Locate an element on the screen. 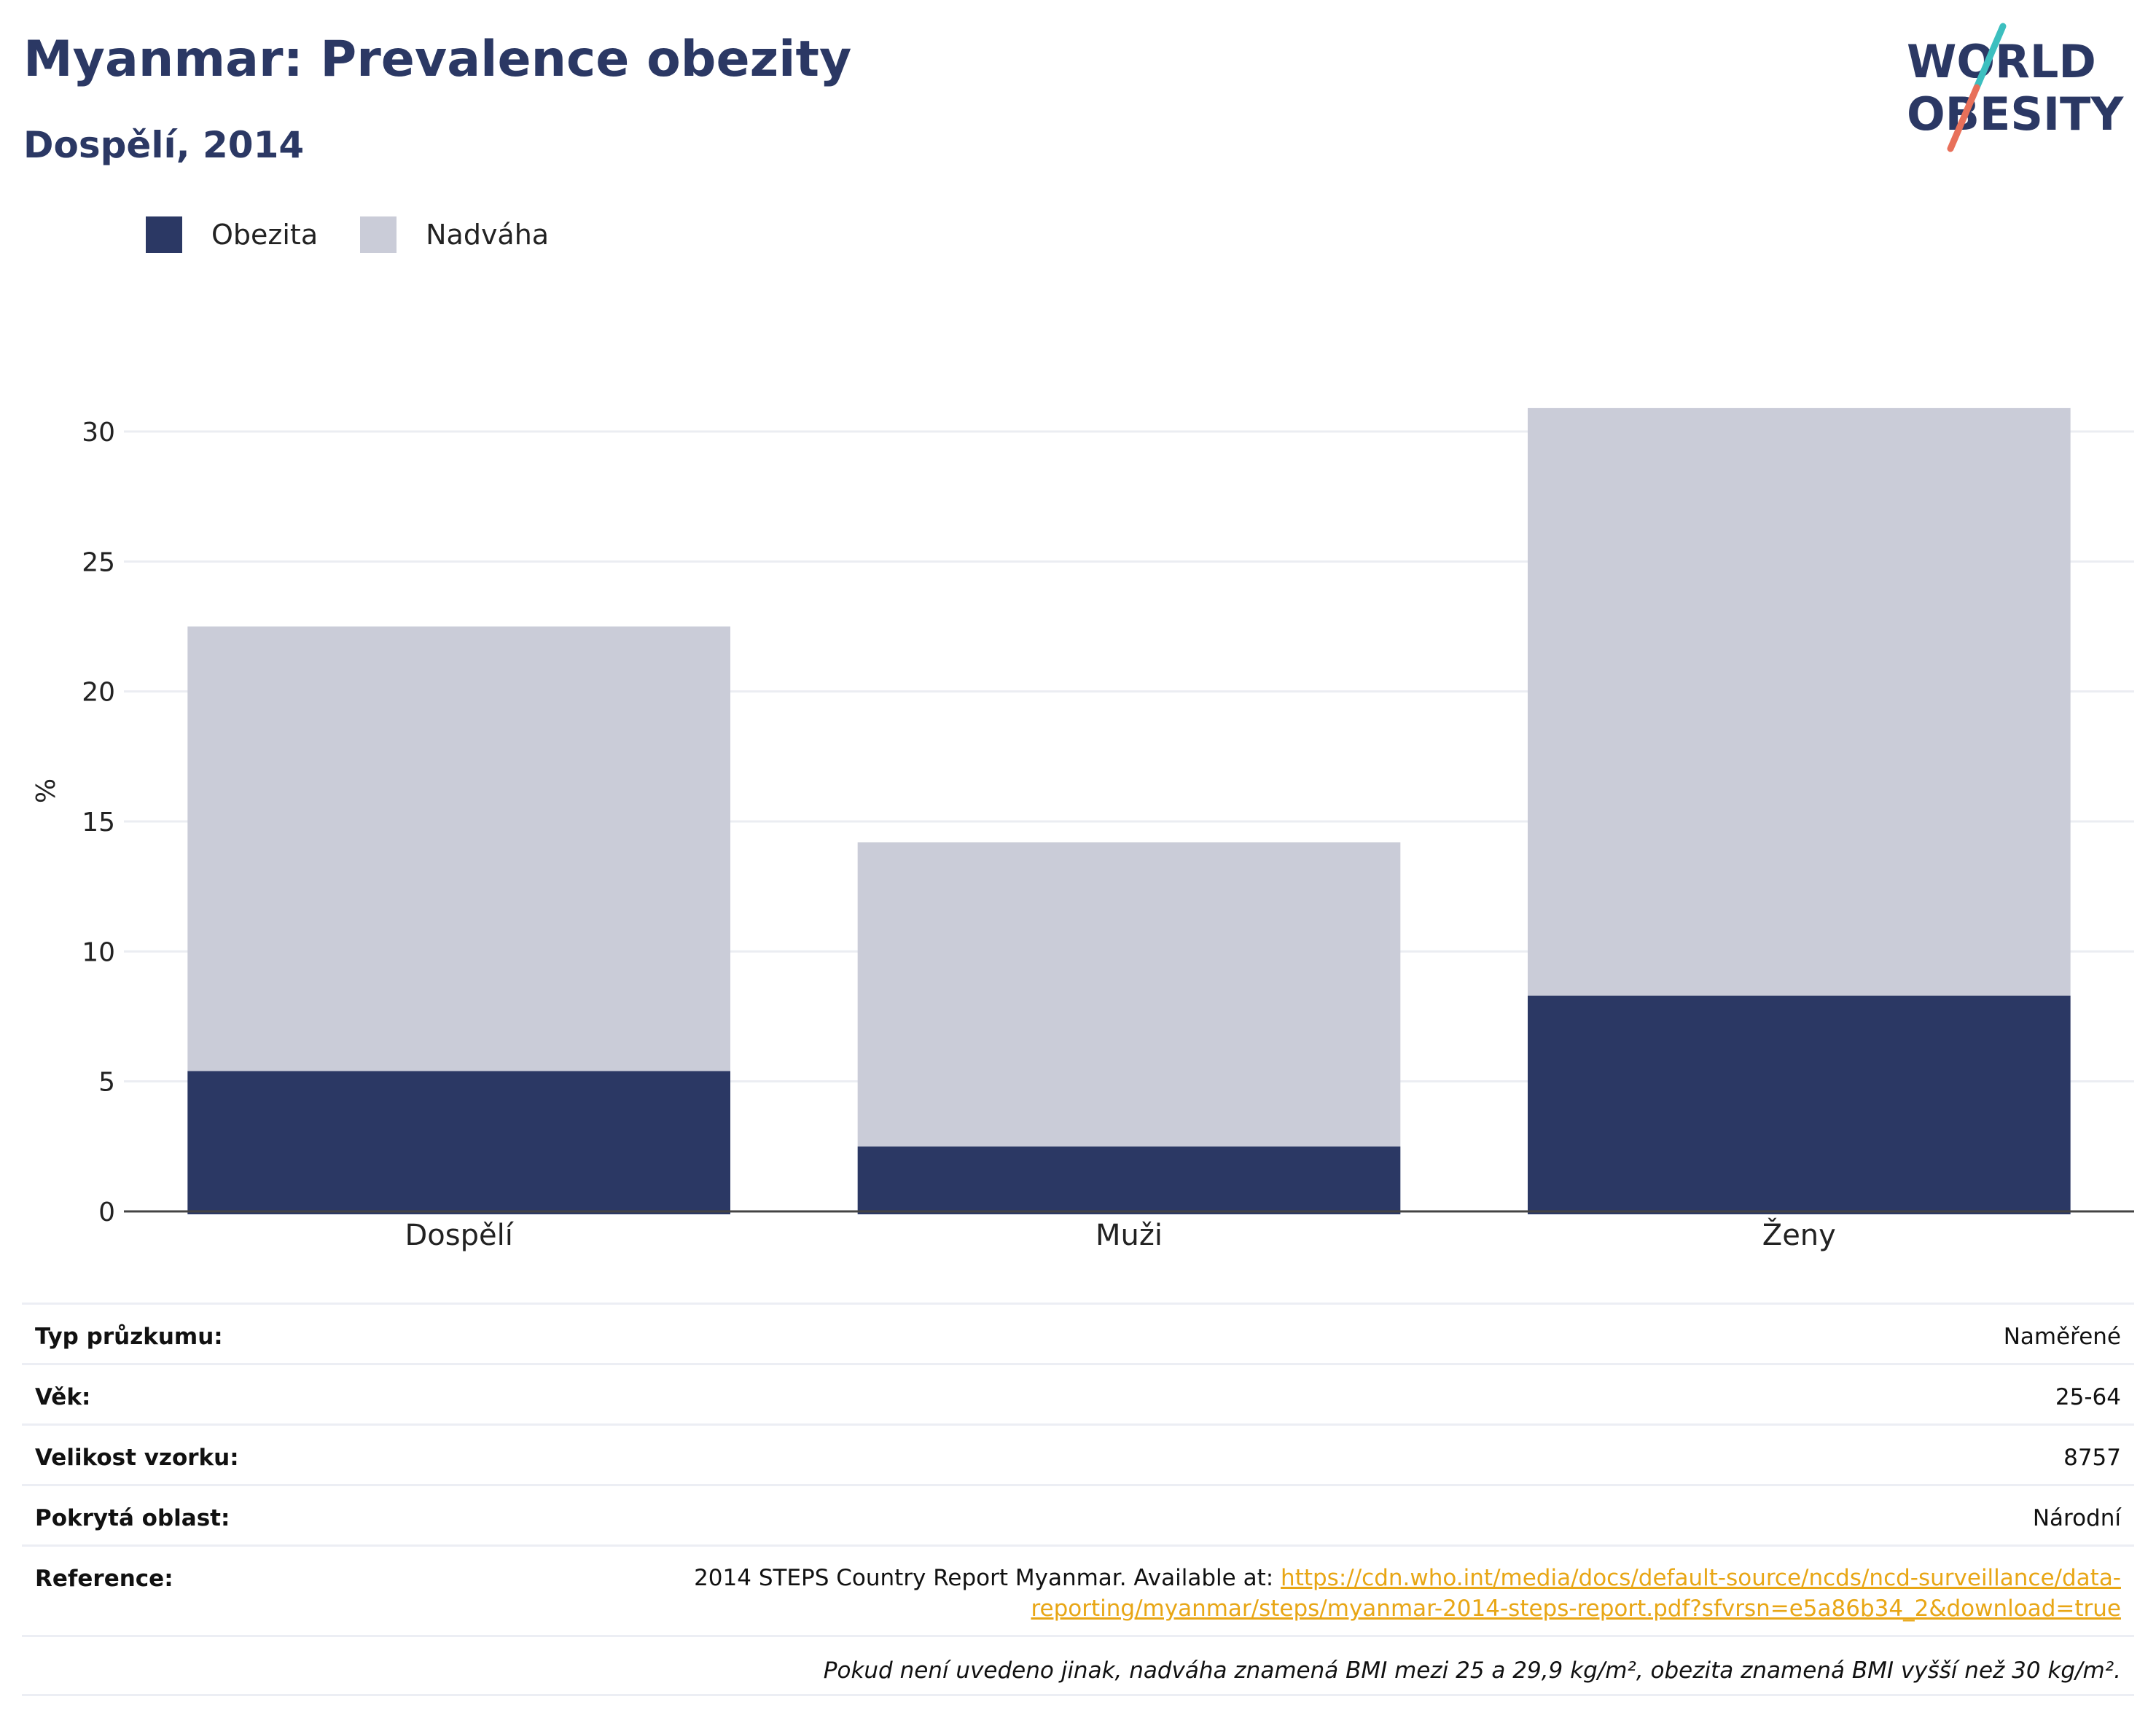 This screenshot has height=1734, width=2156. info-row-survey-type: Typ průzkumu: Naměřené is located at coordinates (1078, 1333).